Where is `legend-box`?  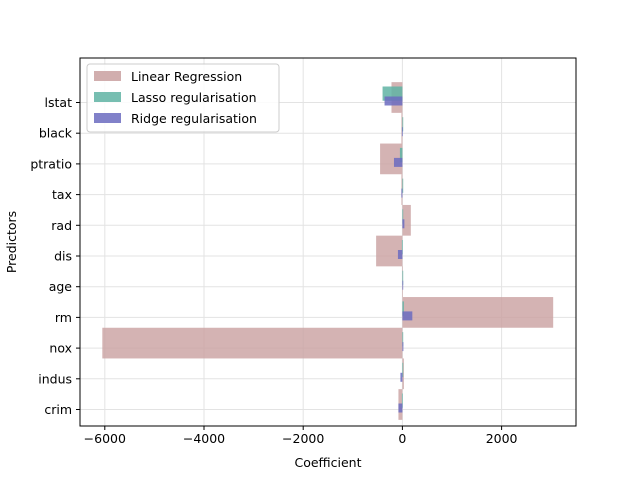 legend-box is located at coordinates (183, 98).